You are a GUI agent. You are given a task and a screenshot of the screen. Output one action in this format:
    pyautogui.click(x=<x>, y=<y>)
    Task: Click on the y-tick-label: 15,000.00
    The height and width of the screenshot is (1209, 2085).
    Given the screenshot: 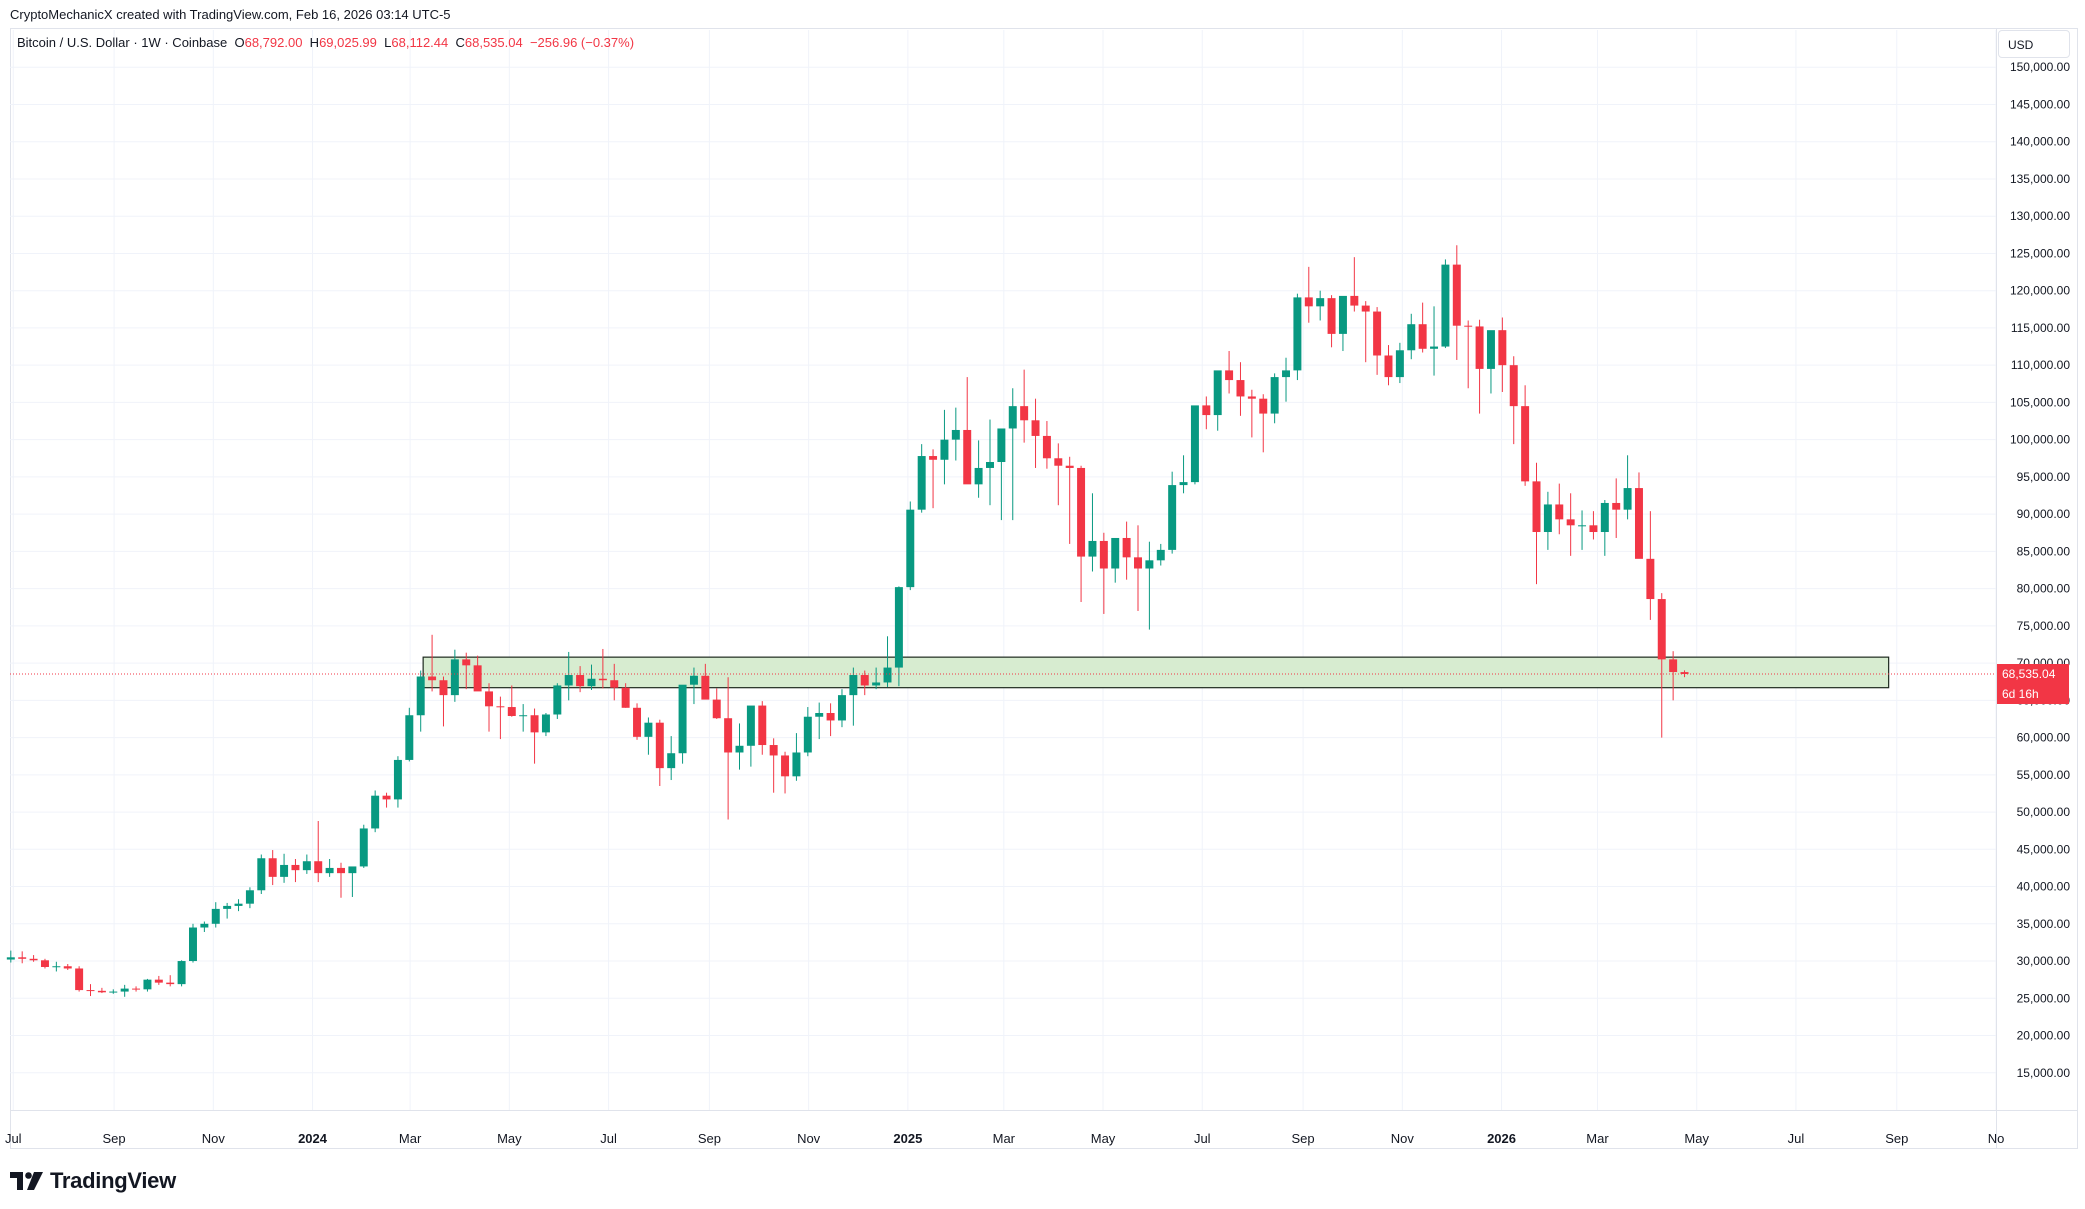 What is the action you would take?
    pyautogui.click(x=2044, y=1073)
    